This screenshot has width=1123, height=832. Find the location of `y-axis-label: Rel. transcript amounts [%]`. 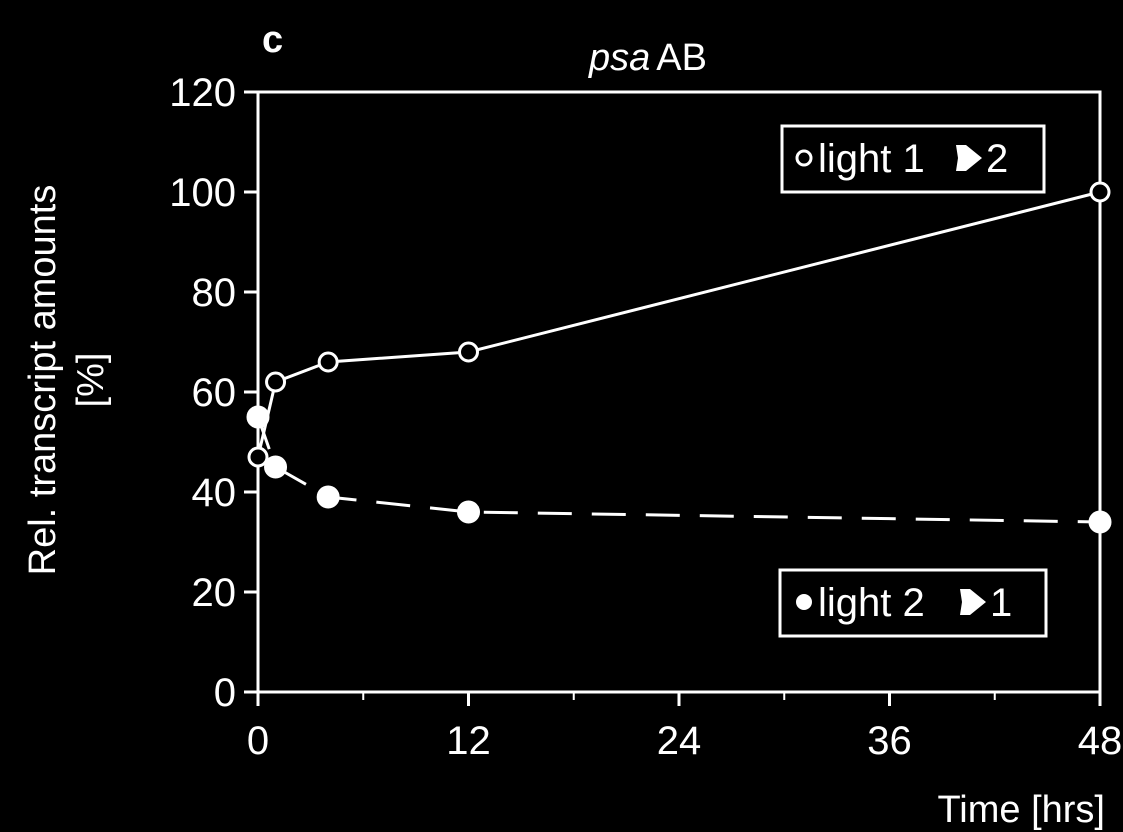

y-axis-label: Rel. transcript amounts [%] is located at coordinates (67, 380).